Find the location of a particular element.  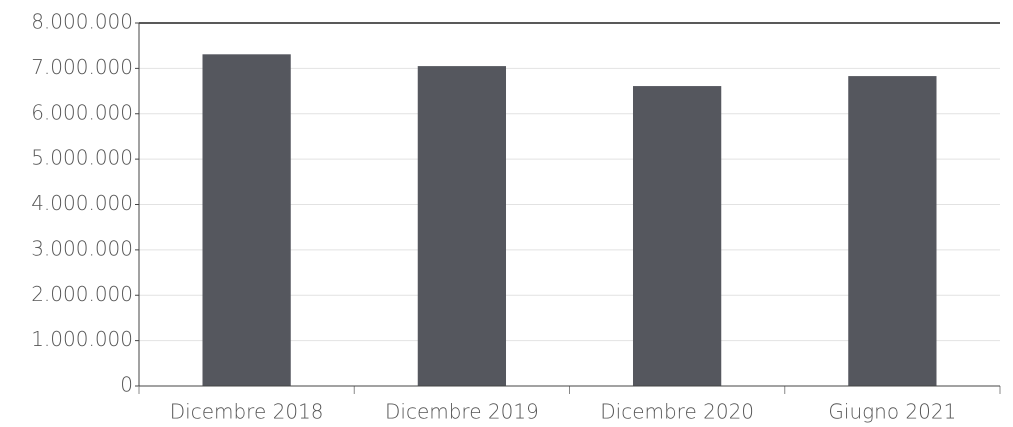

x-tick-label: Giugno 2021 is located at coordinates (892, 412).